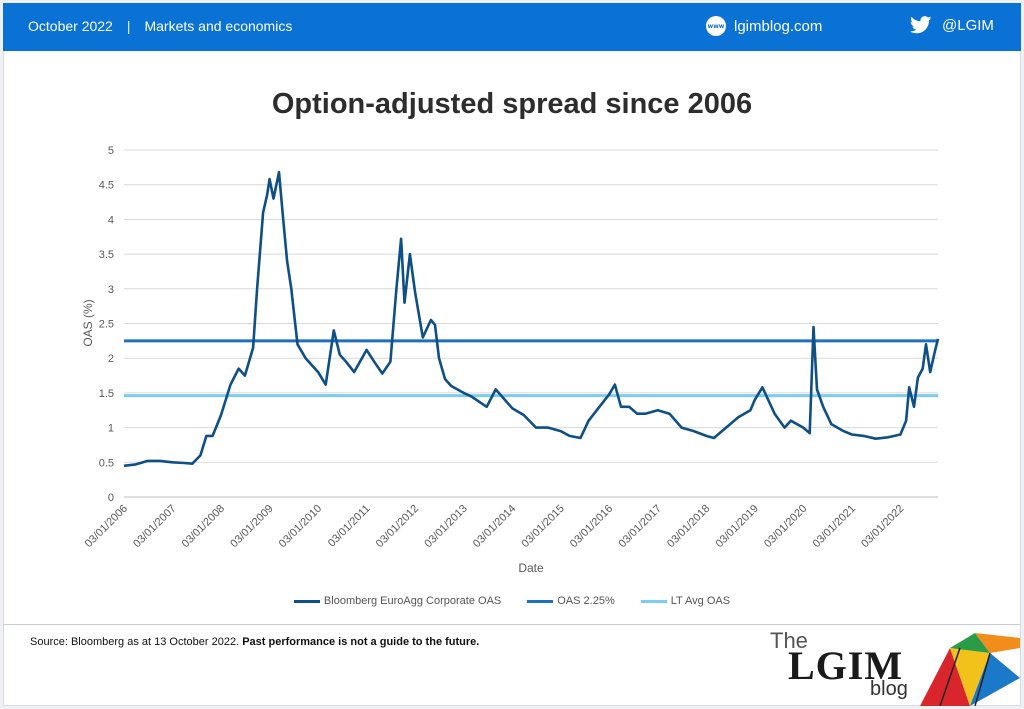 The image size is (1024, 709). I want to click on site-link: www lgimblog.com, so click(764, 26).